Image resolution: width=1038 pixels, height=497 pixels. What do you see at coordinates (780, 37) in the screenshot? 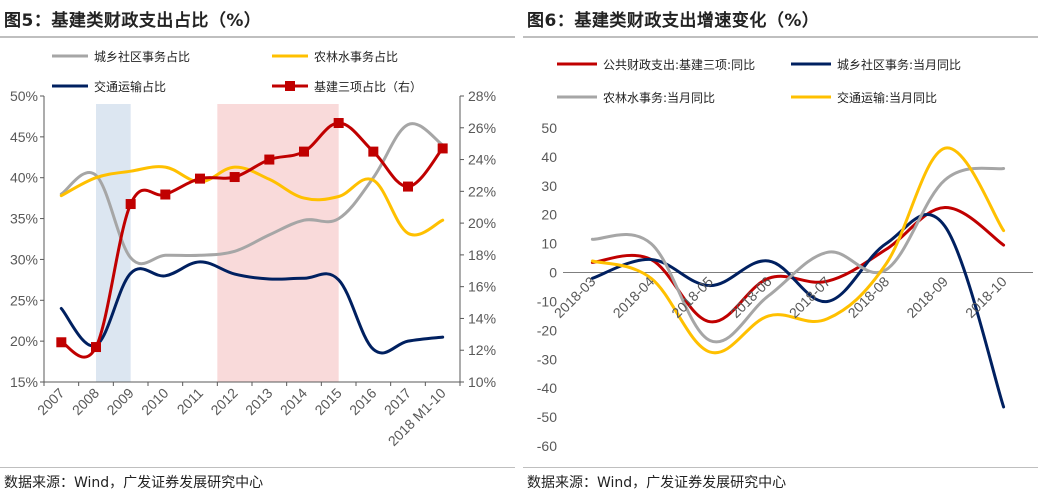
I see `right-title-rule` at bounding box center [780, 37].